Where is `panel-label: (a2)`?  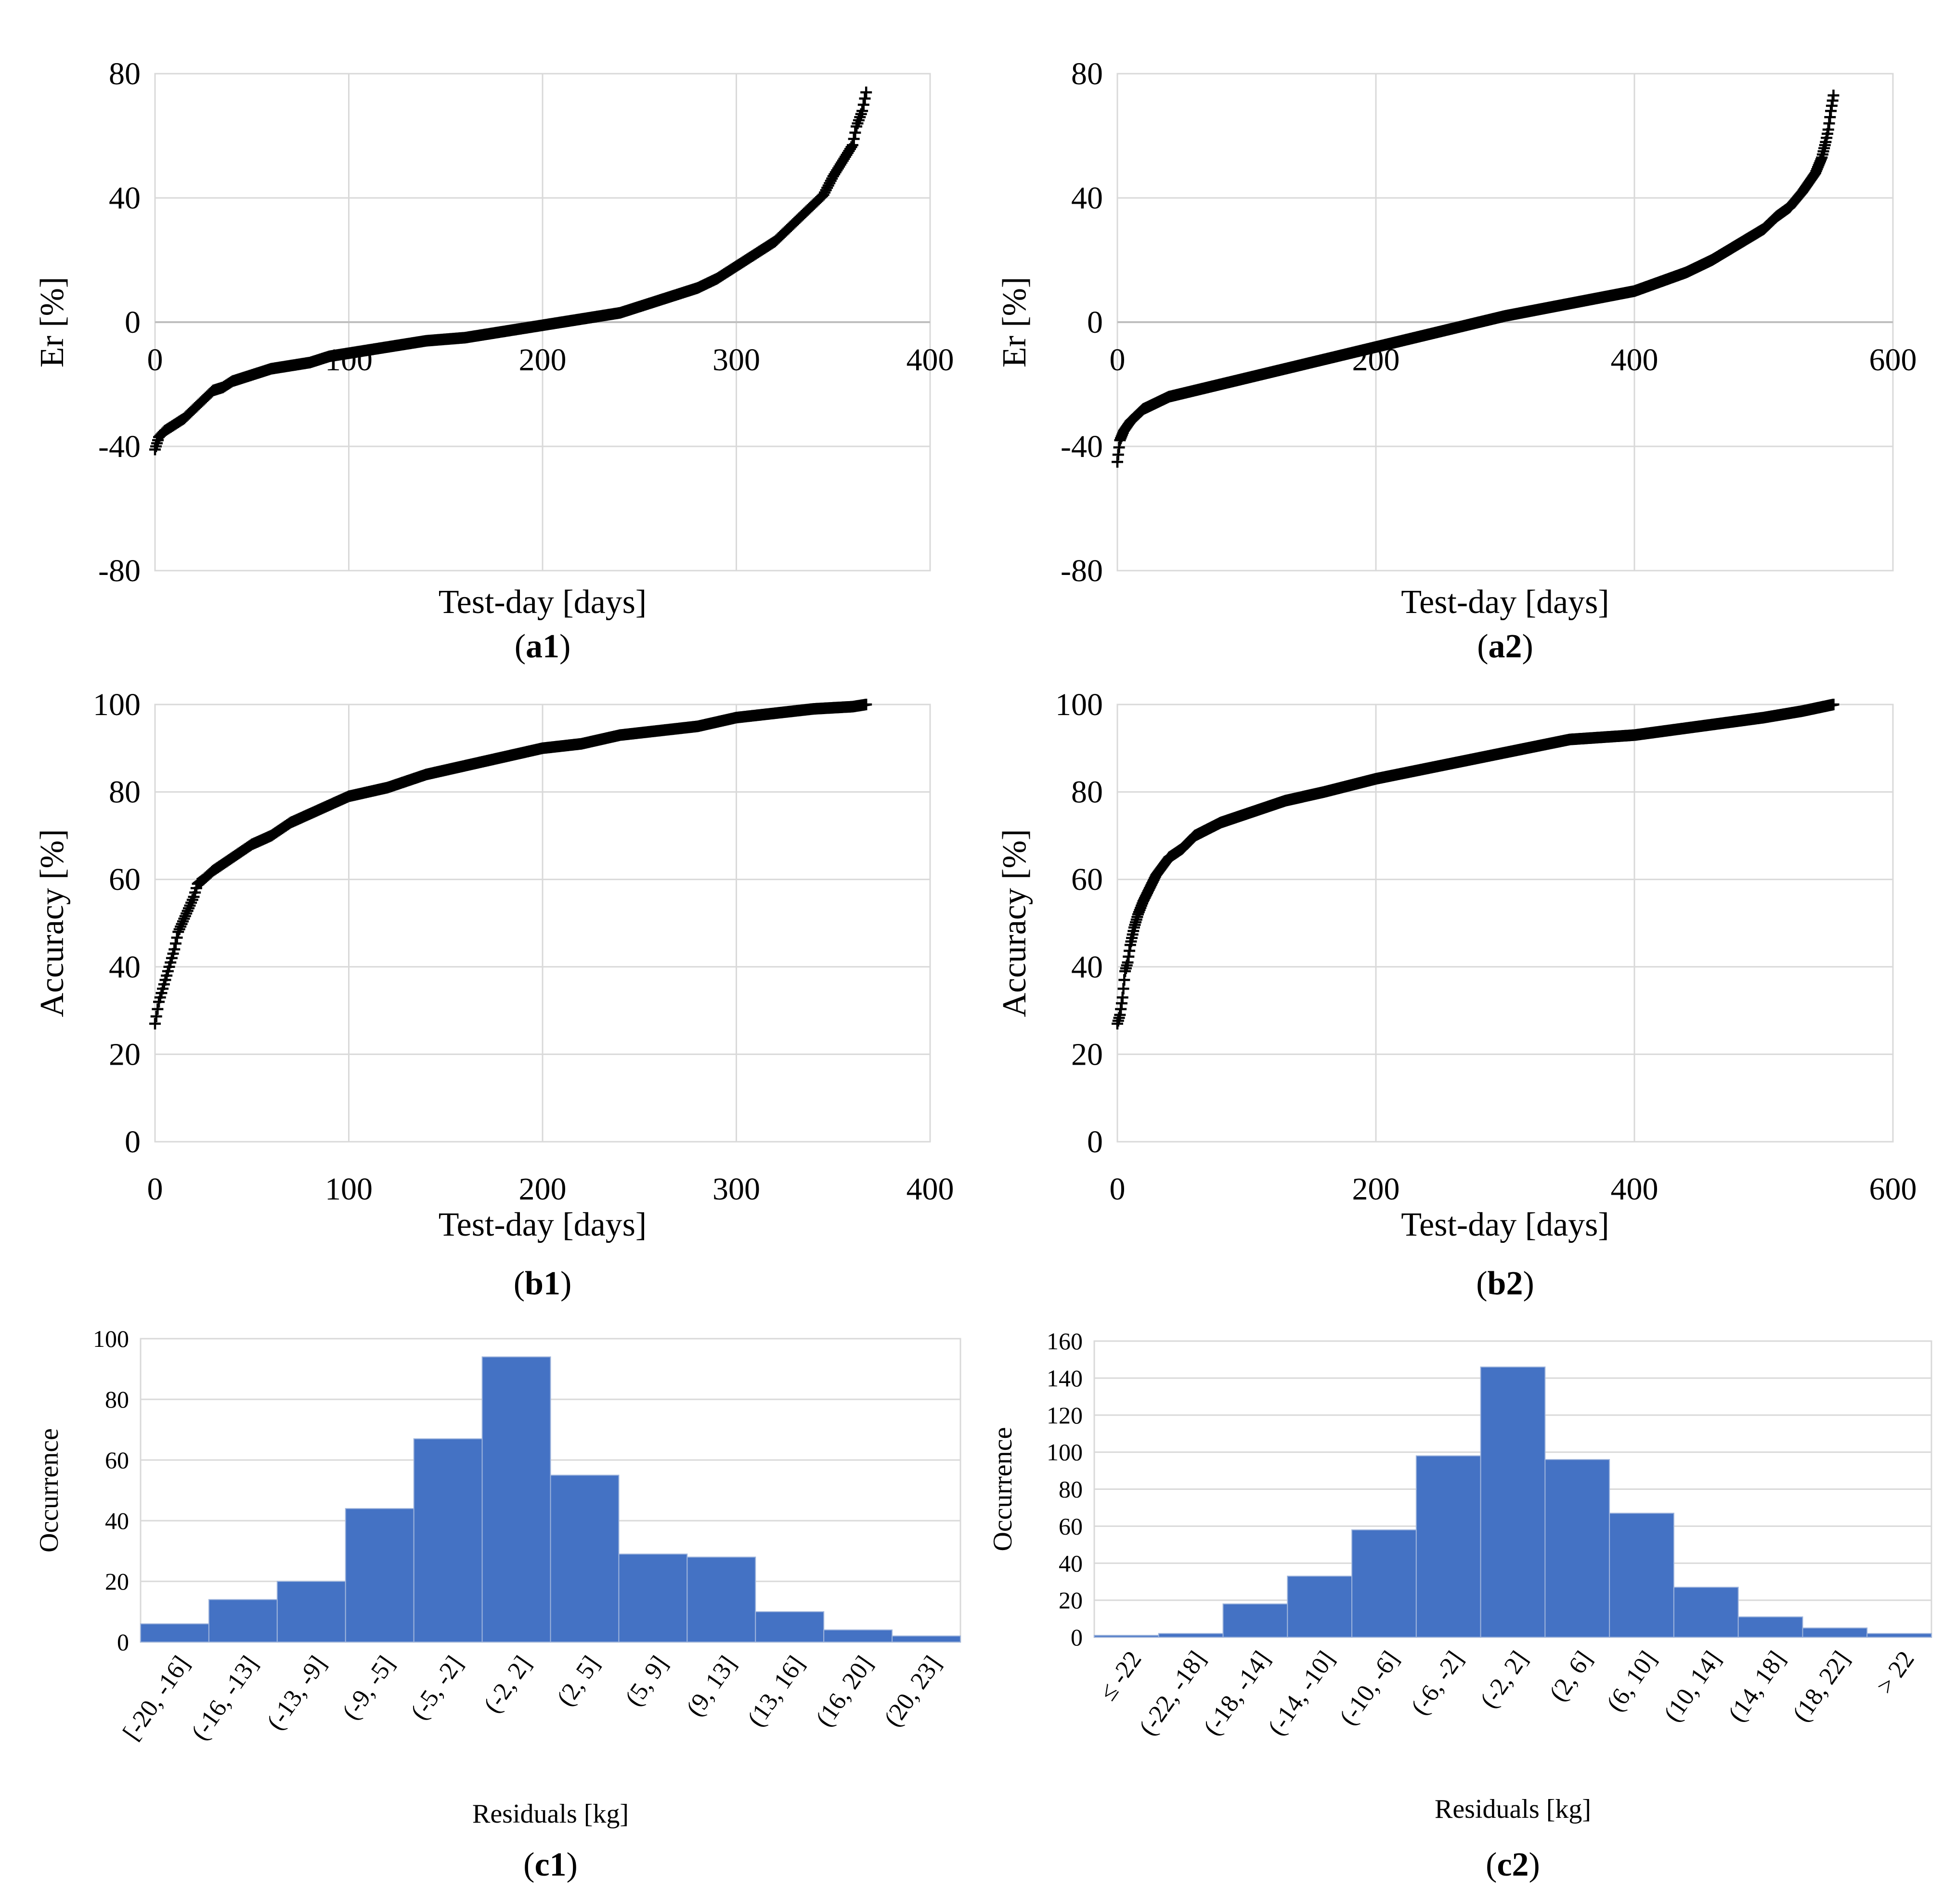
panel-label: (a2) is located at coordinates (1505, 646).